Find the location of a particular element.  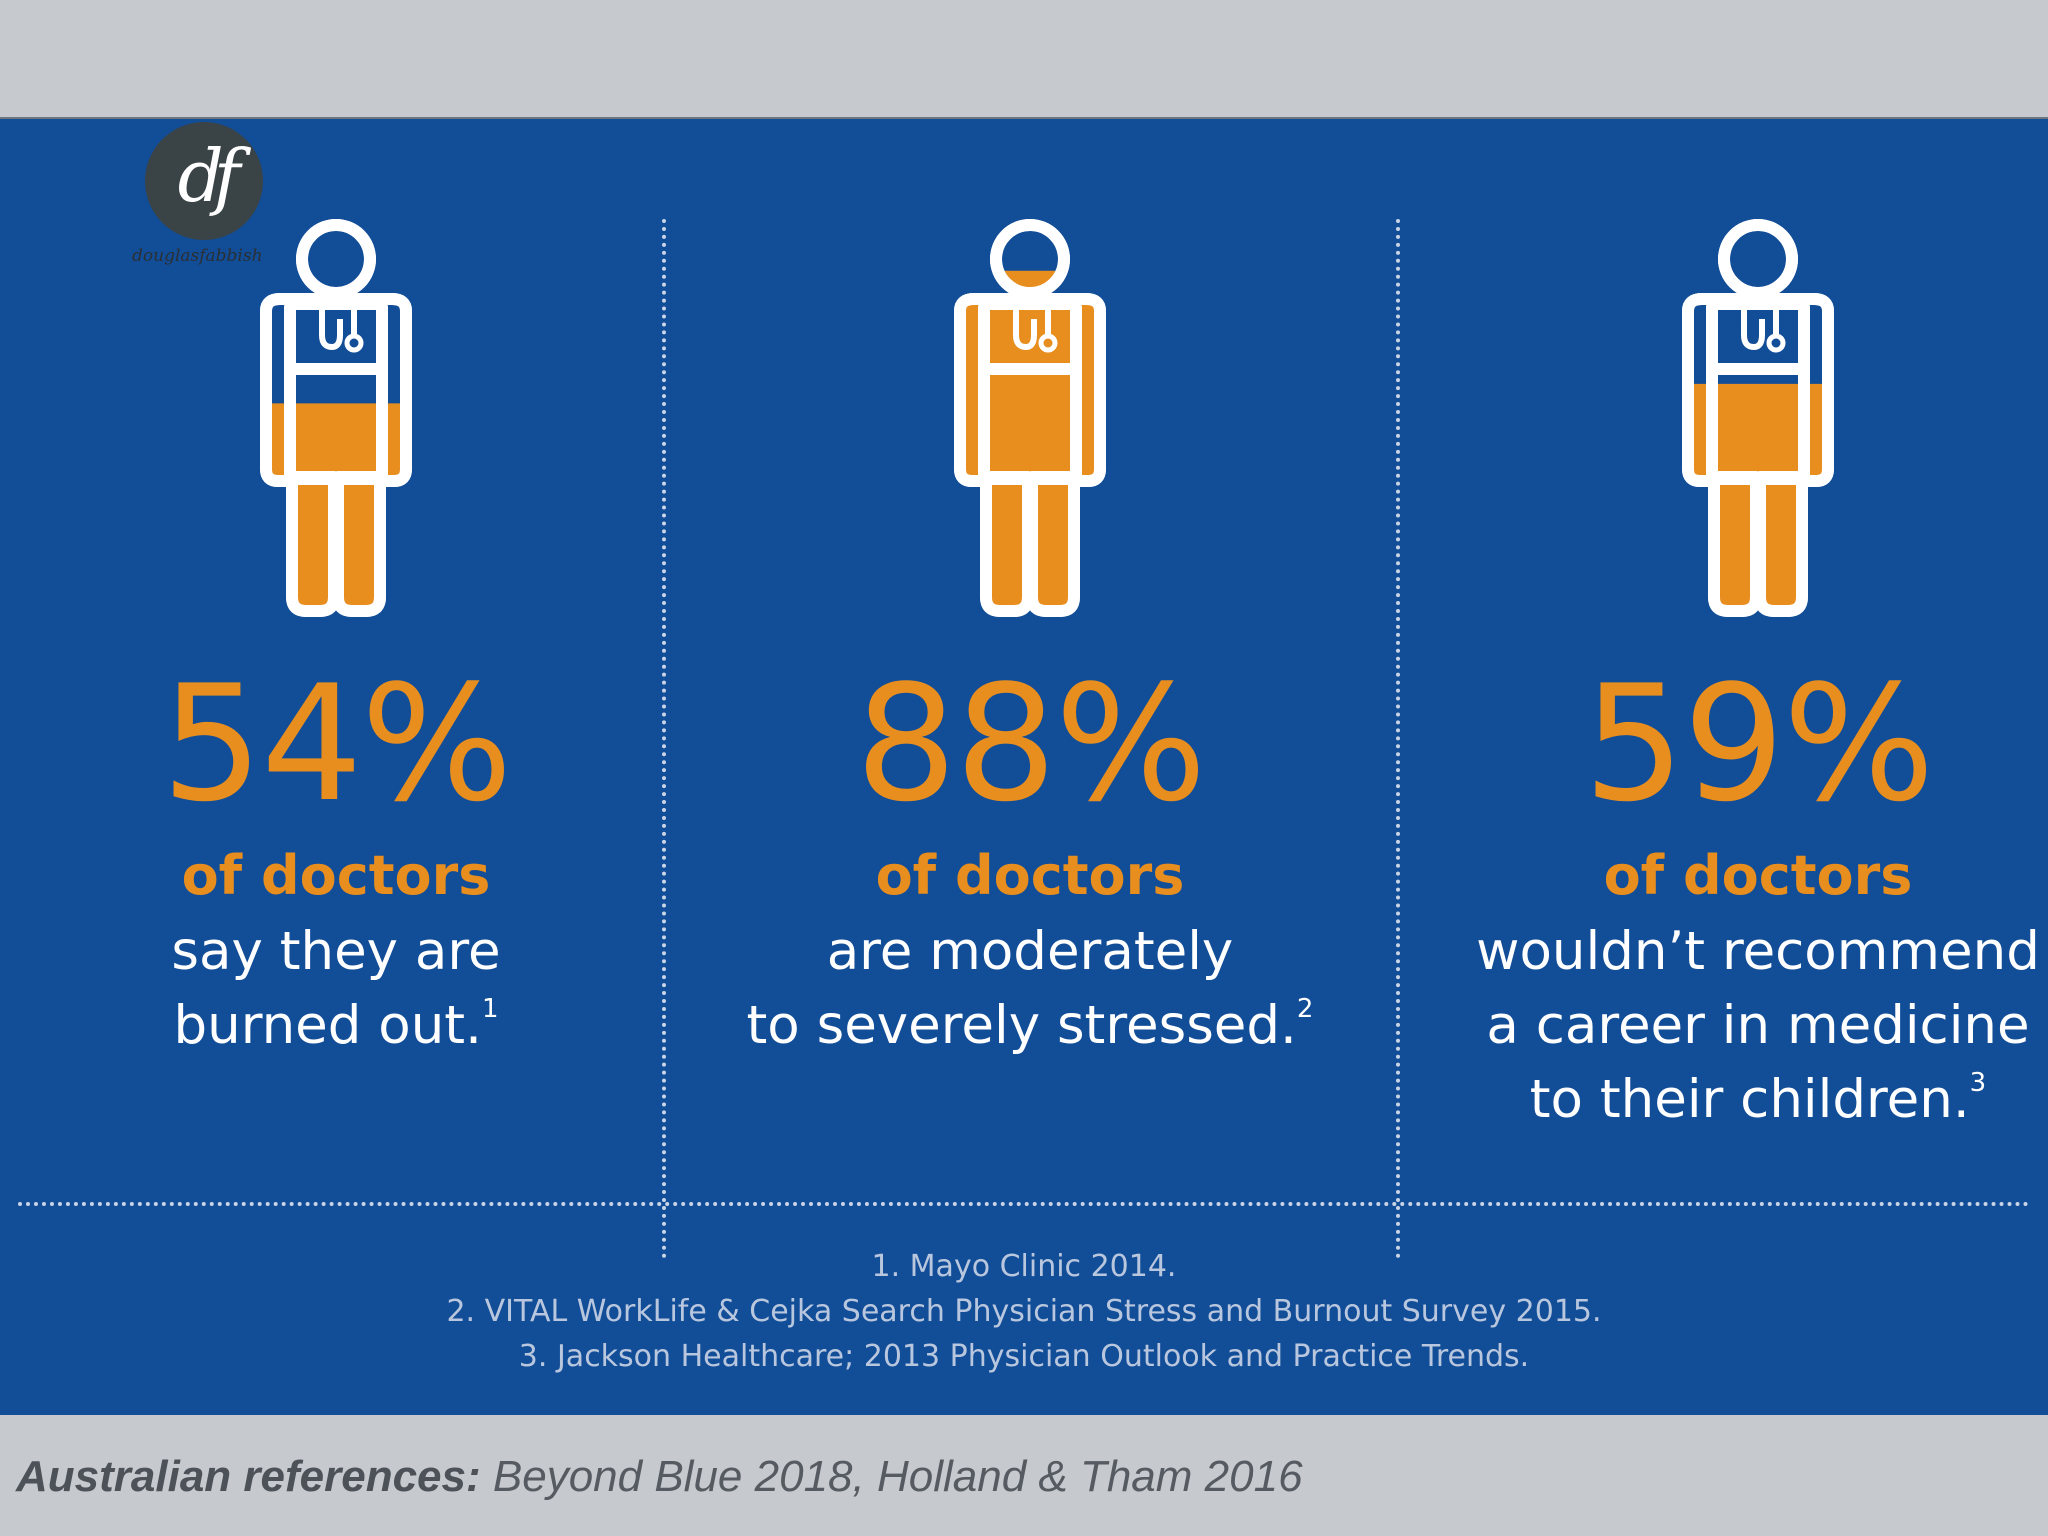

stat-line-with-ref: to their children.3 is located at coordinates (1733, 1100).